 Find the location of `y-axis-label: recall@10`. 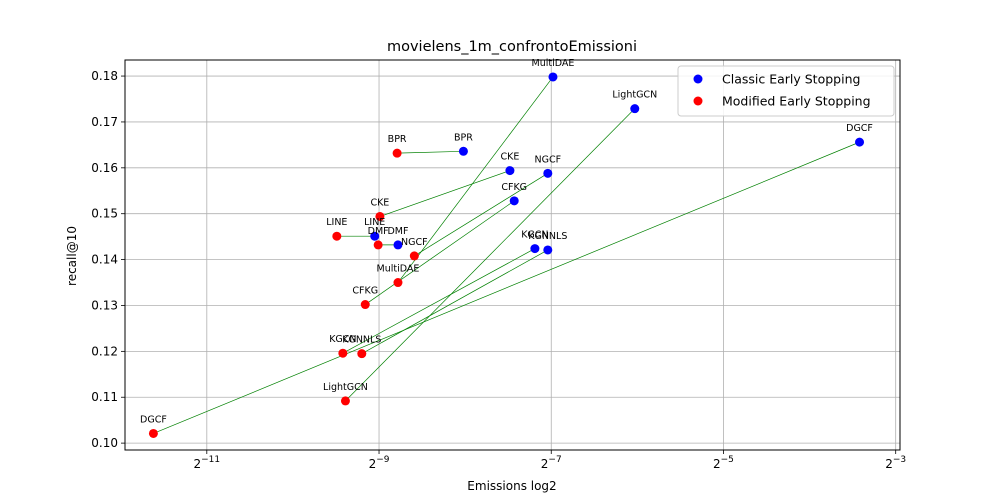

y-axis-label: recall@10 is located at coordinates (72, 256).